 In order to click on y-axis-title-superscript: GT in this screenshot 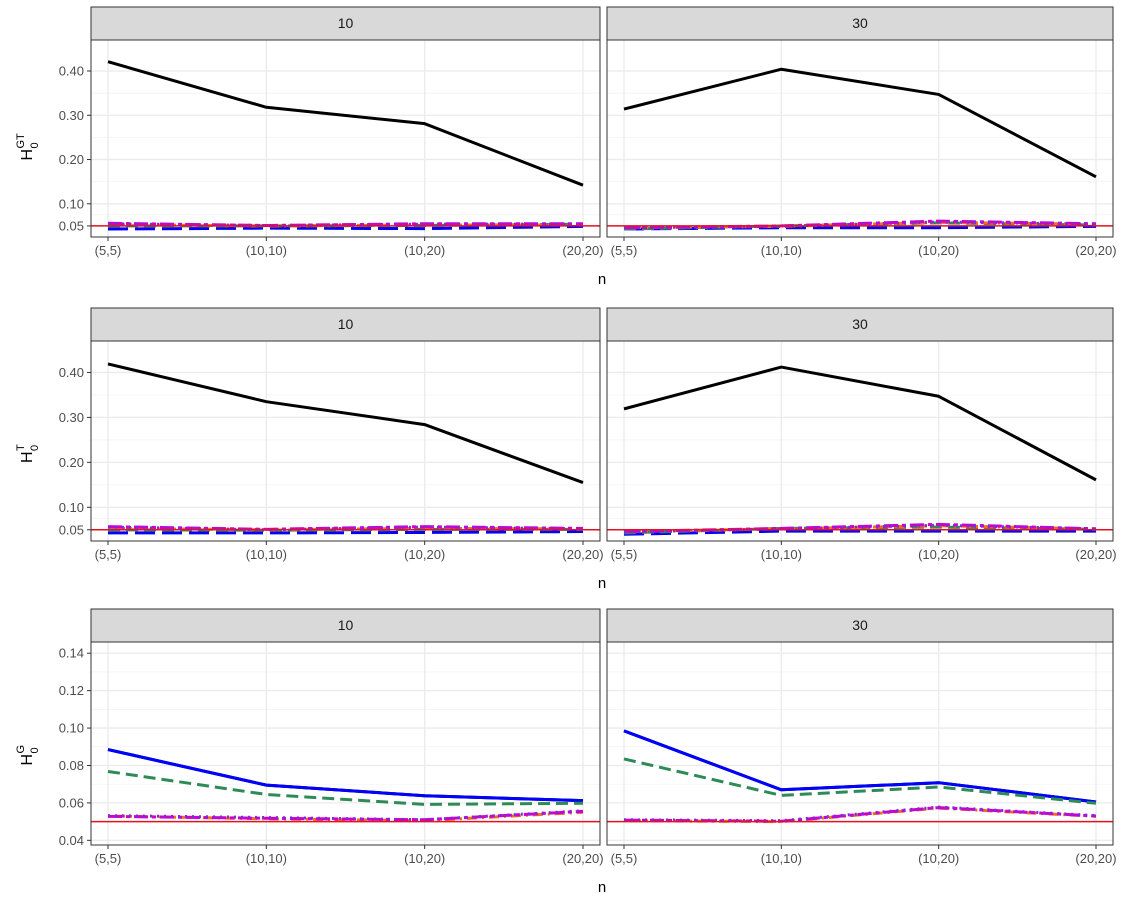, I will do `click(21, 141)`.